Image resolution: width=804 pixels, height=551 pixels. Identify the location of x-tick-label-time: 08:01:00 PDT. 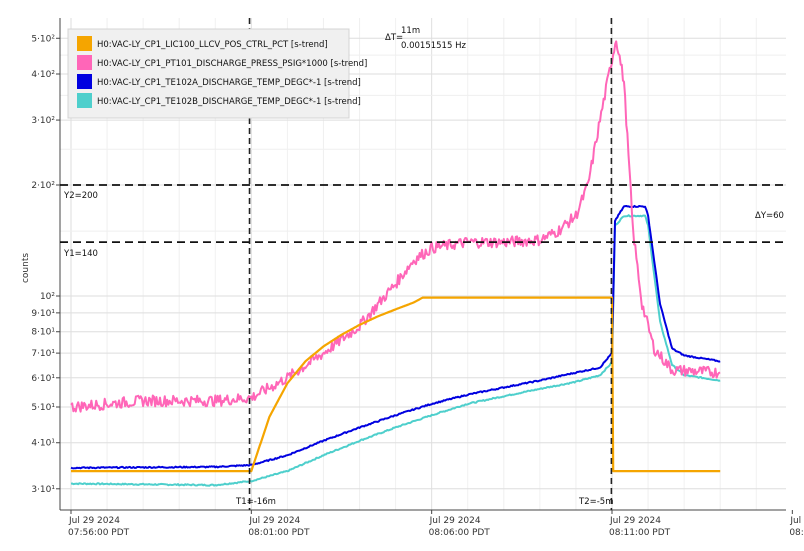
(279, 533).